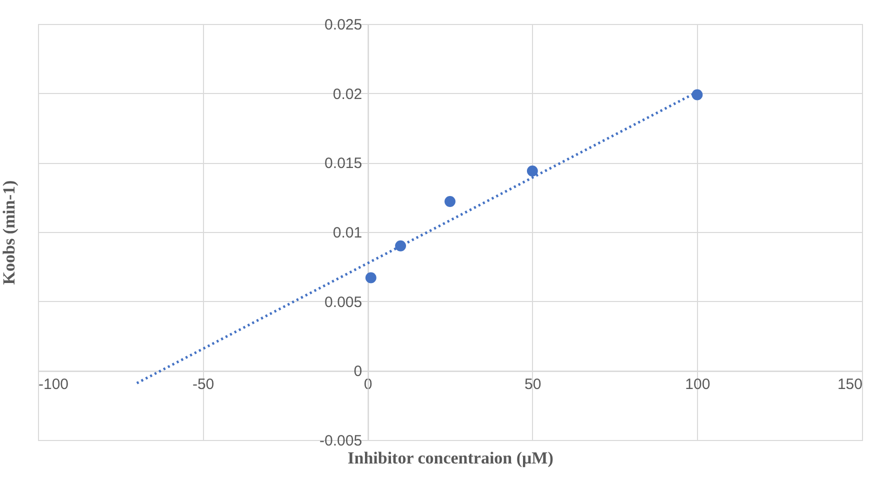 The height and width of the screenshot is (483, 878). Describe the element at coordinates (451, 458) in the screenshot. I see `x-axis-title: Inhibitor concentraion (μM)` at that location.